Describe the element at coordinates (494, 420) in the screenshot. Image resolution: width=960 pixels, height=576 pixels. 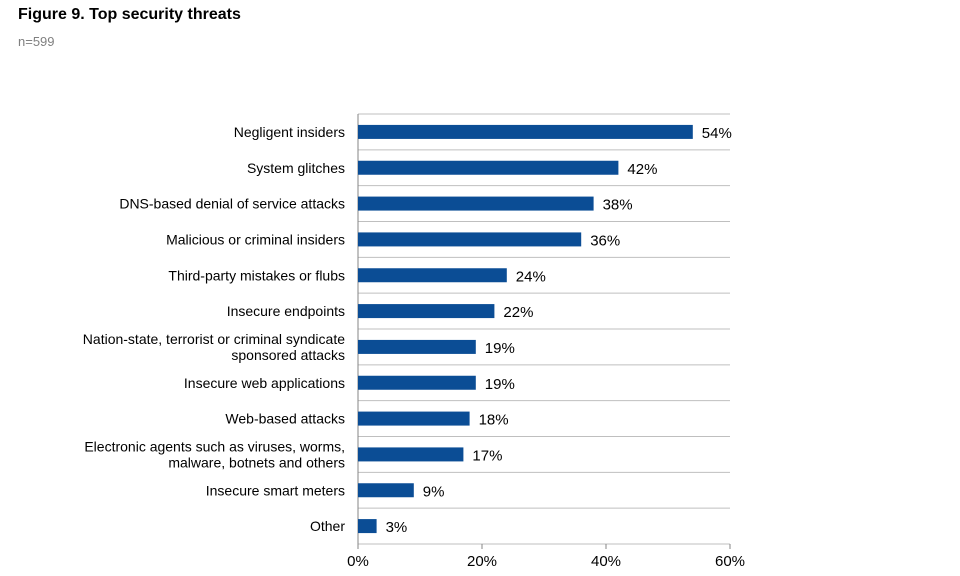
I see `value-label: 18%` at that location.